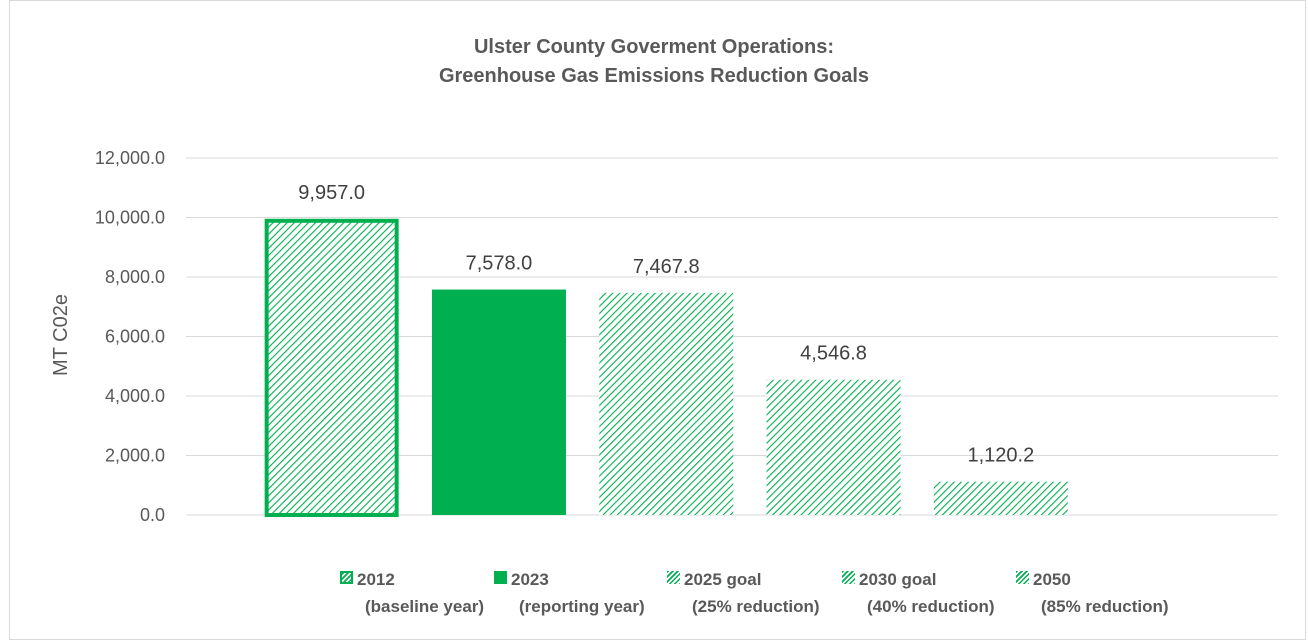 The width and height of the screenshot is (1308, 640). What do you see at coordinates (1000, 456) in the screenshot?
I see `data-label: 1,120.2` at bounding box center [1000, 456].